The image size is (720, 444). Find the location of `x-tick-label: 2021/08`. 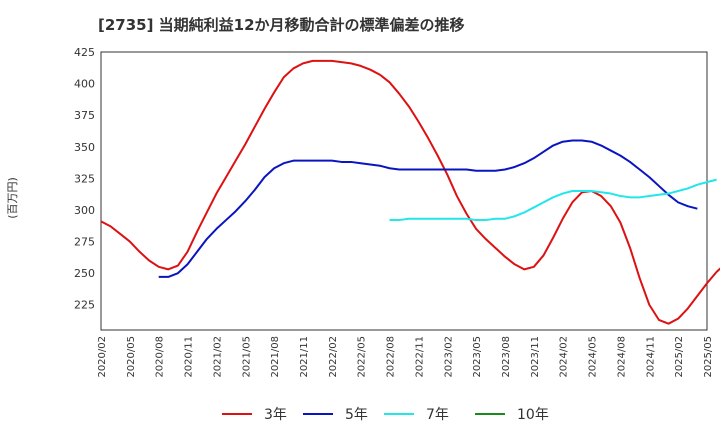

x-tick-label: 2021/08 is located at coordinates (275, 357).